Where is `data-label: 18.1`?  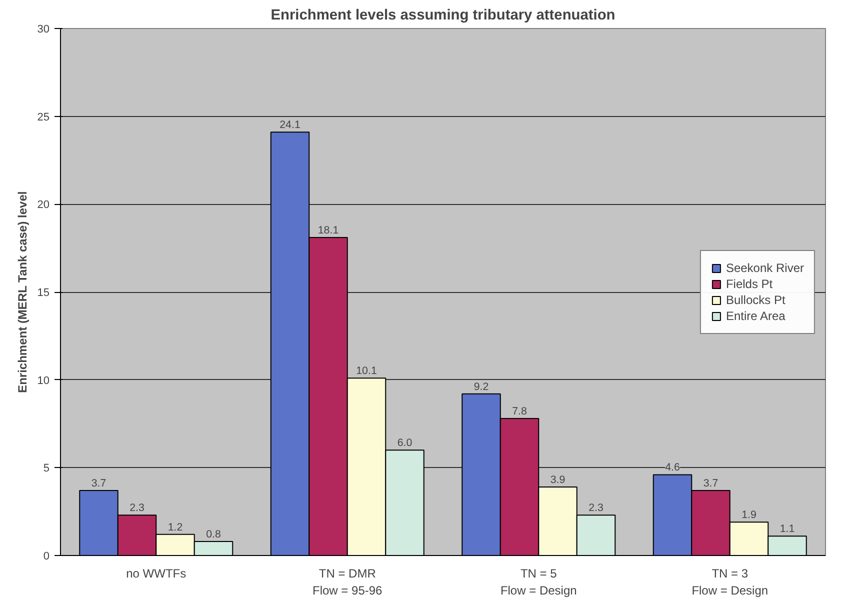 data-label: 18.1 is located at coordinates (328, 230).